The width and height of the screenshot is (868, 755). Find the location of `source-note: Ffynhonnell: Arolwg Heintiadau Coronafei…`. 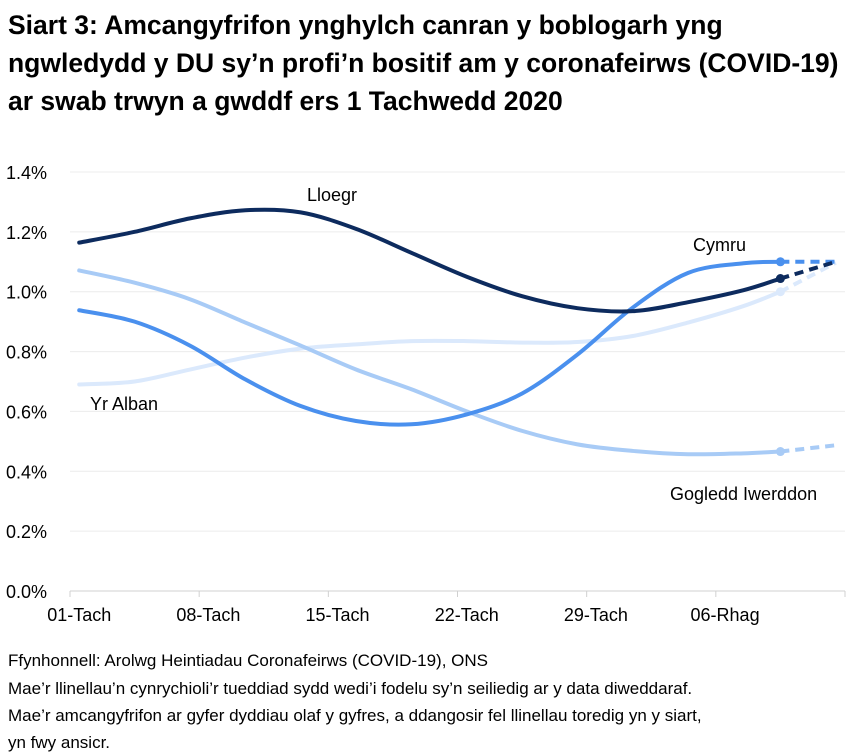

source-note: Ffynhonnell: Arolwg Heintiadau Coronafei… is located at coordinates (248, 660).